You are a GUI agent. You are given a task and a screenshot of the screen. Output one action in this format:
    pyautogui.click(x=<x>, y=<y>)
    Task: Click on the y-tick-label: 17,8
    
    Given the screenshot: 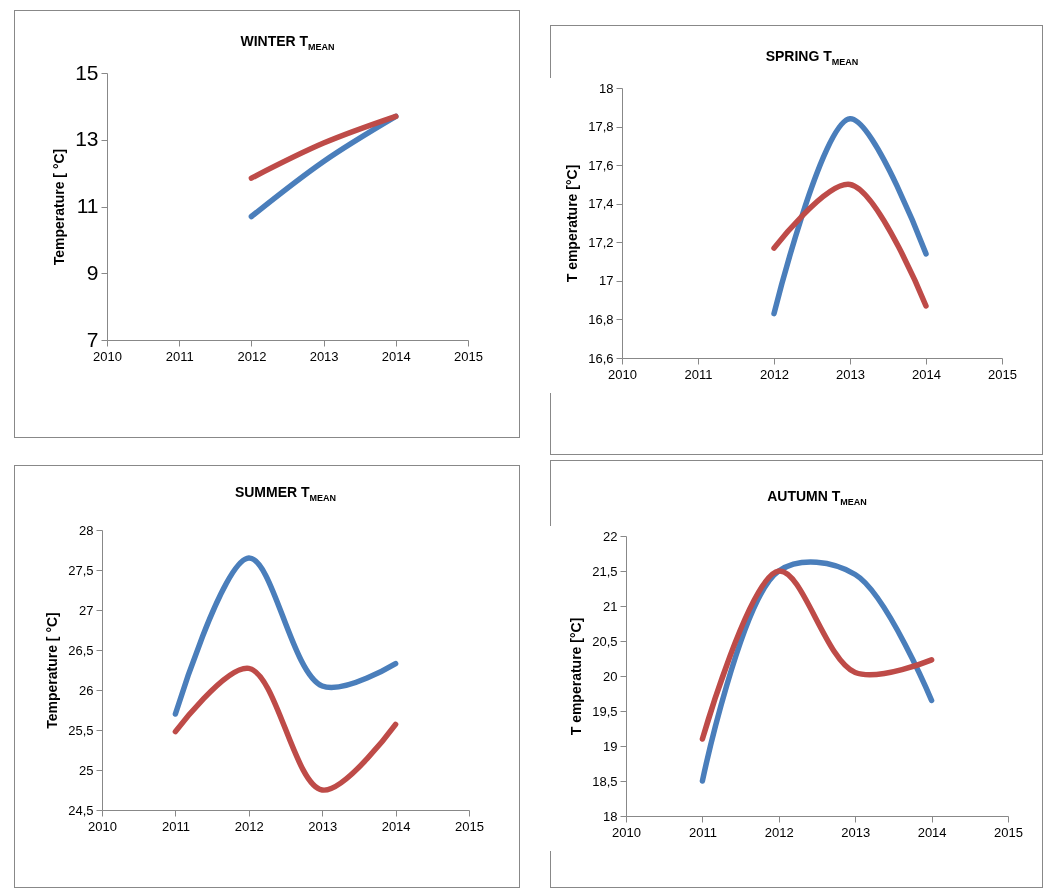 What is the action you would take?
    pyautogui.click(x=601, y=127)
    